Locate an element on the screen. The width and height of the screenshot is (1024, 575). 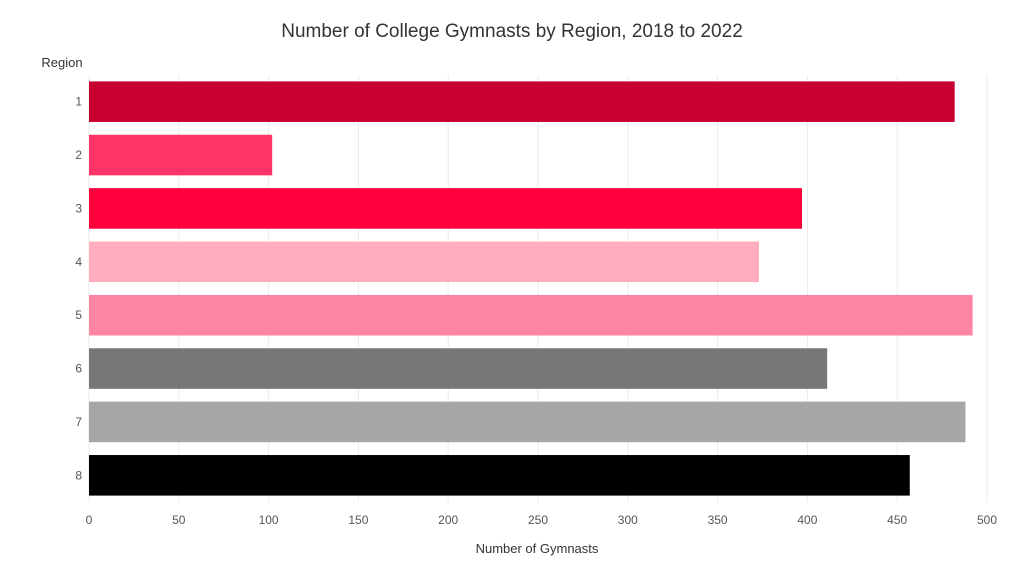
x-tick-label: 300 is located at coordinates (628, 520).